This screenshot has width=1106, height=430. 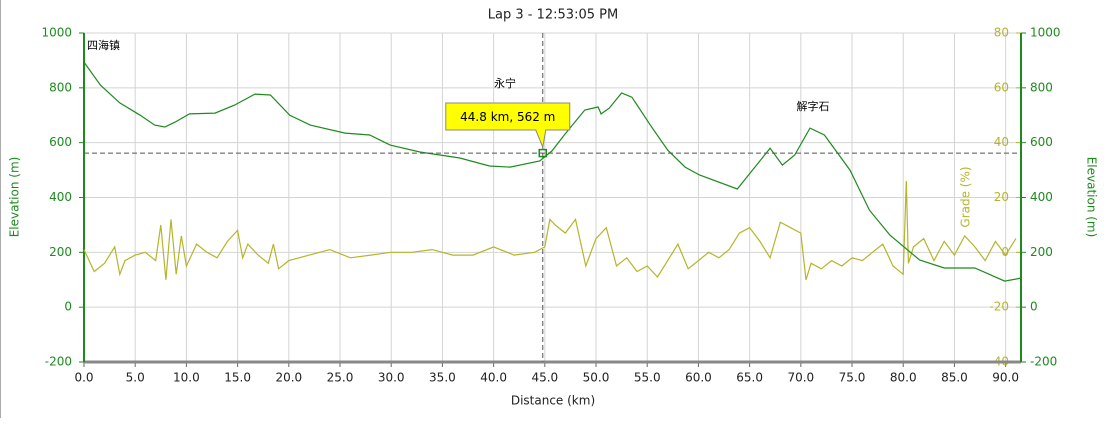 I want to click on x-tick-label: 45.0, so click(x=544, y=378).